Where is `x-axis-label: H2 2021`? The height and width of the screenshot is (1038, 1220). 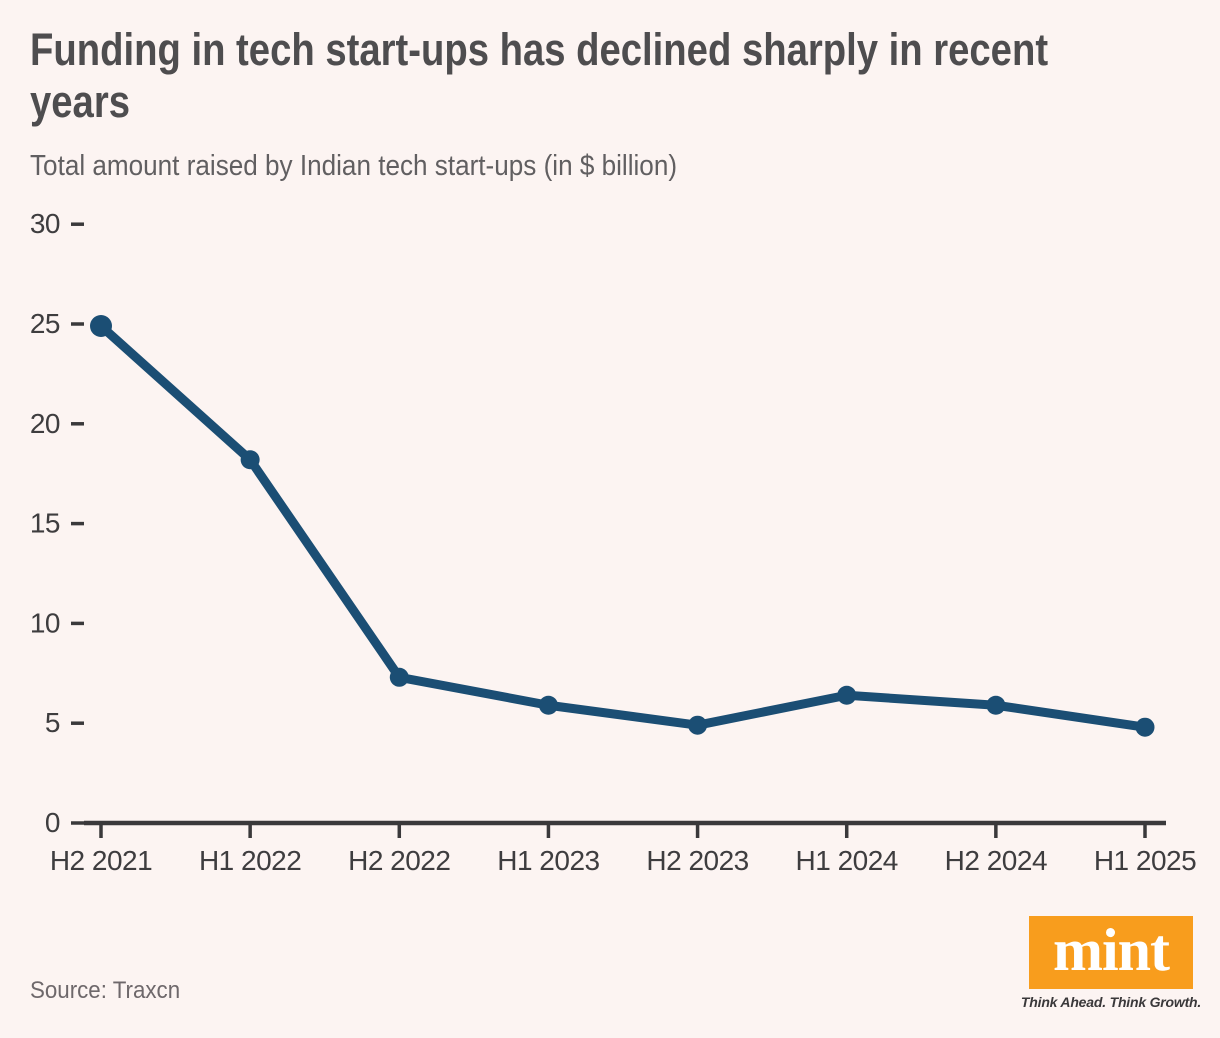 x-axis-label: H2 2021 is located at coordinates (101, 860).